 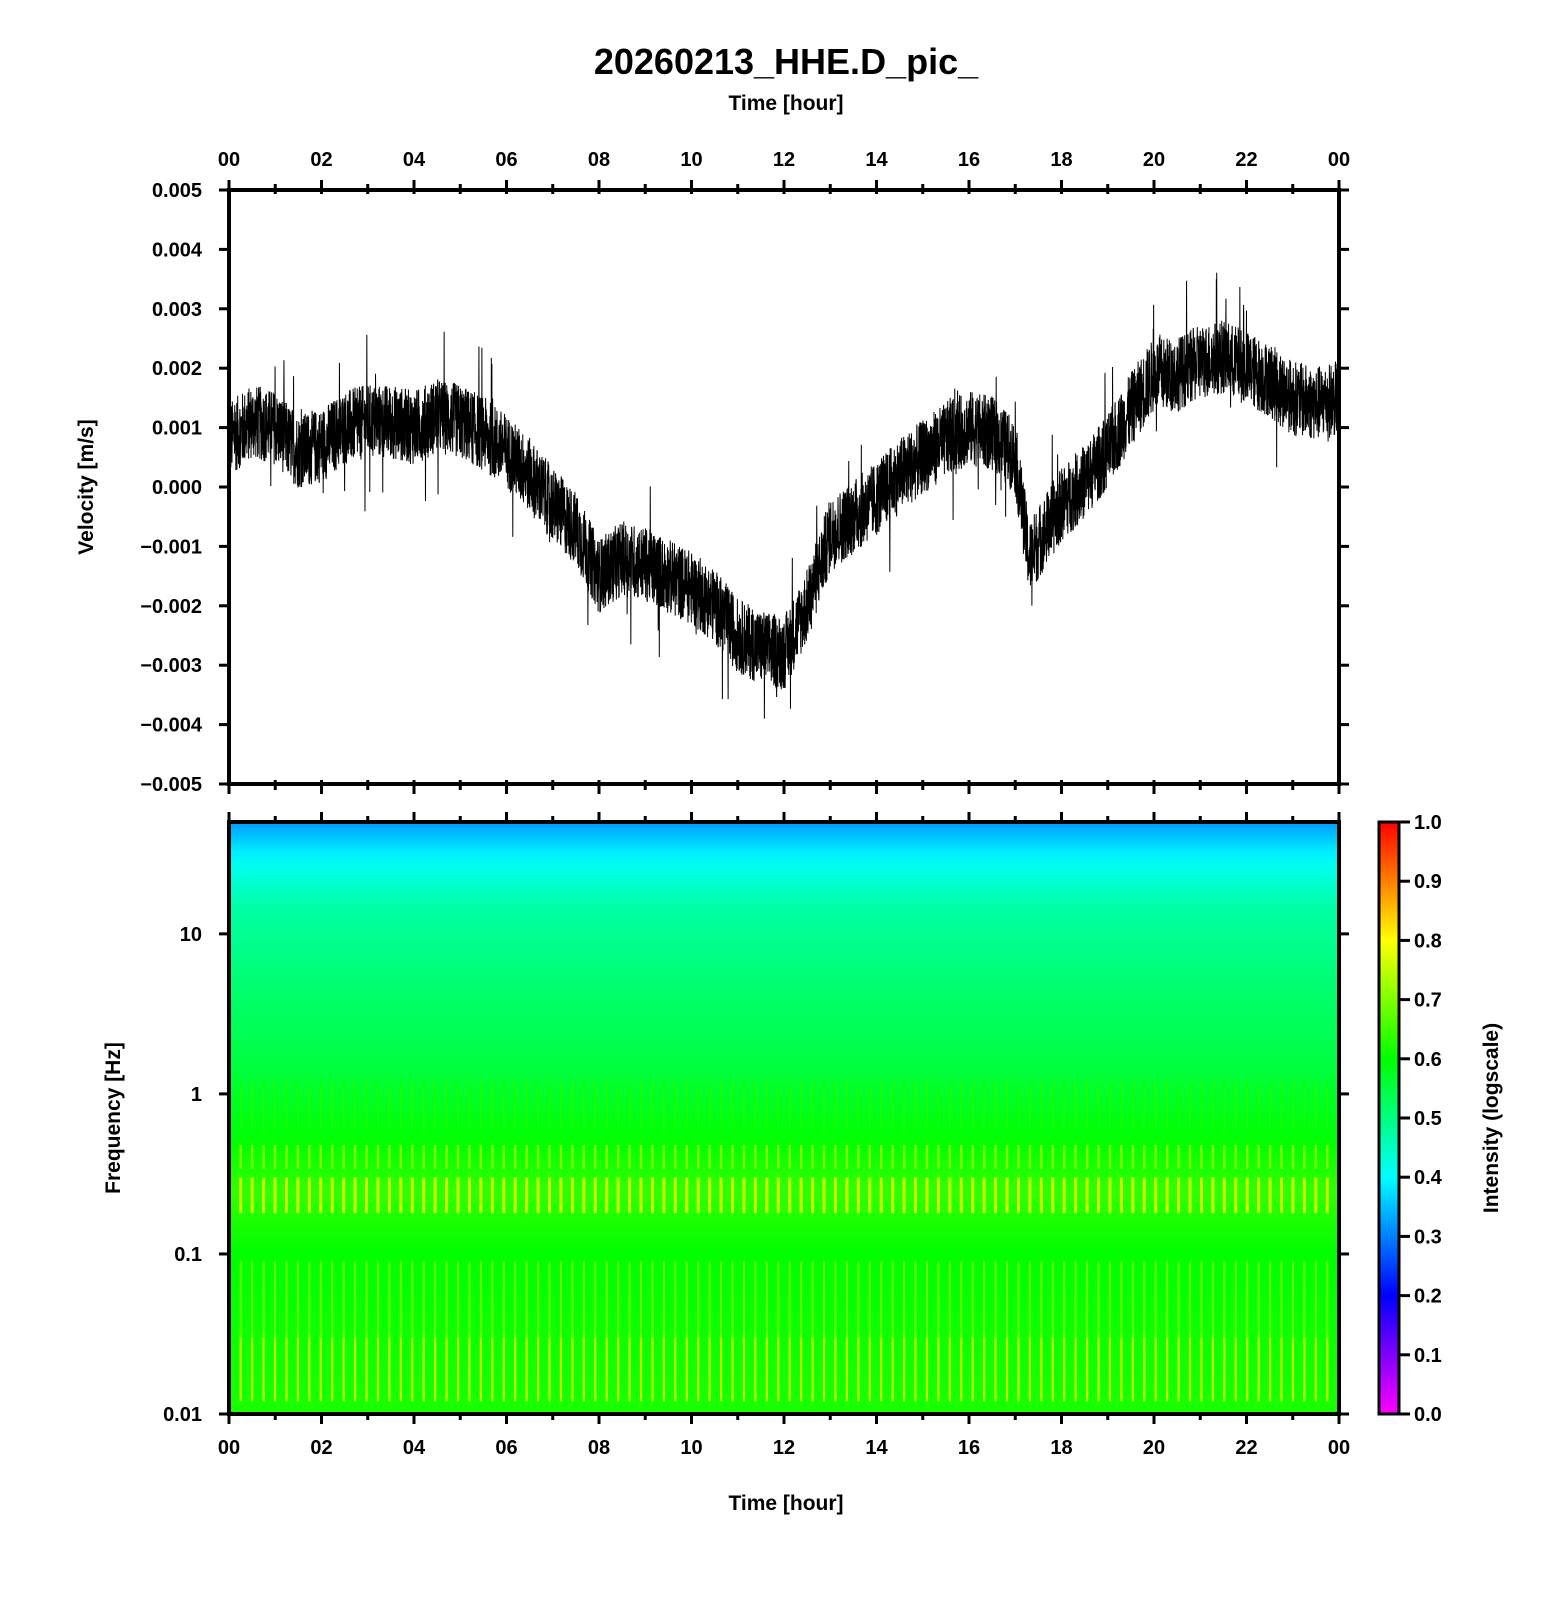 I want to click on x-tick-label: 12, so click(x=784, y=1448).